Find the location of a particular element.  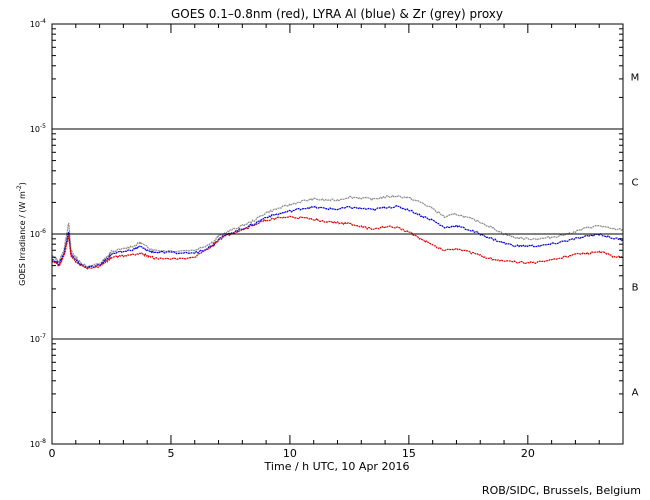

x-tick-label: 20 is located at coordinates (528, 453).